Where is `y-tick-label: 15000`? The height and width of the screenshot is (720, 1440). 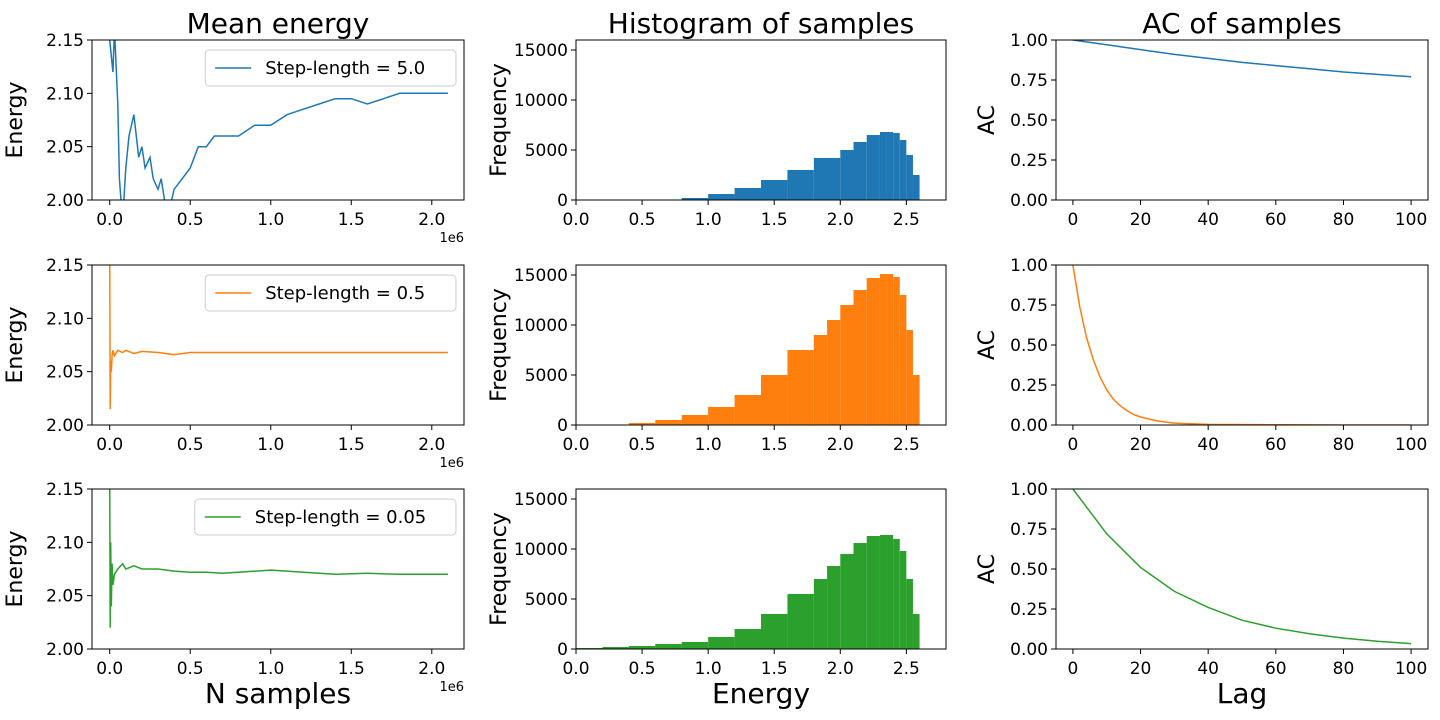 y-tick-label: 15000 is located at coordinates (541, 51).